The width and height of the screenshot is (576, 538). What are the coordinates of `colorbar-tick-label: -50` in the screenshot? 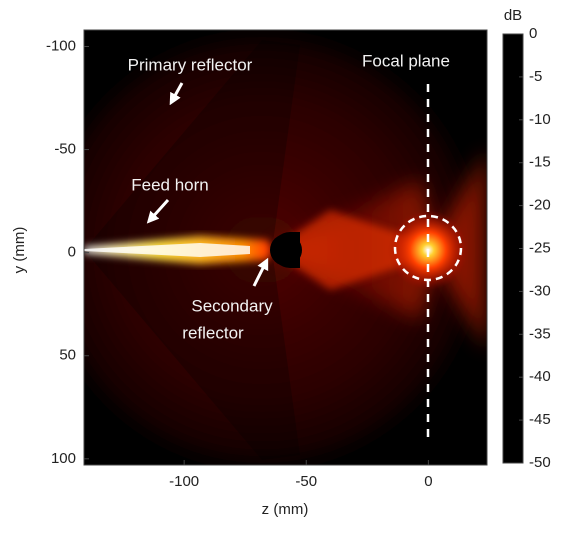 It's located at (540, 462).